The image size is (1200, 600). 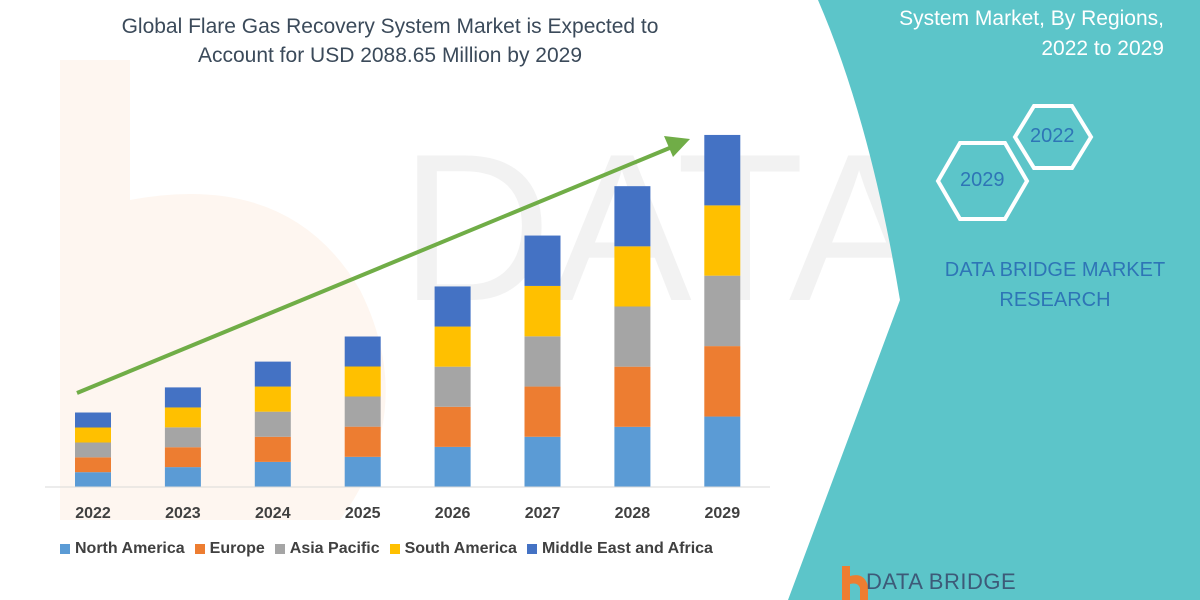 What do you see at coordinates (453, 513) in the screenshot?
I see `x-tick-label: 2026` at bounding box center [453, 513].